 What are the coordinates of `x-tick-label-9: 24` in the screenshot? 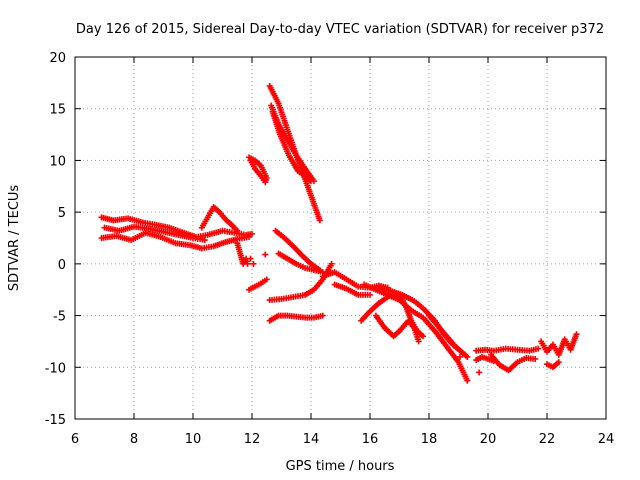 It's located at (606, 439).